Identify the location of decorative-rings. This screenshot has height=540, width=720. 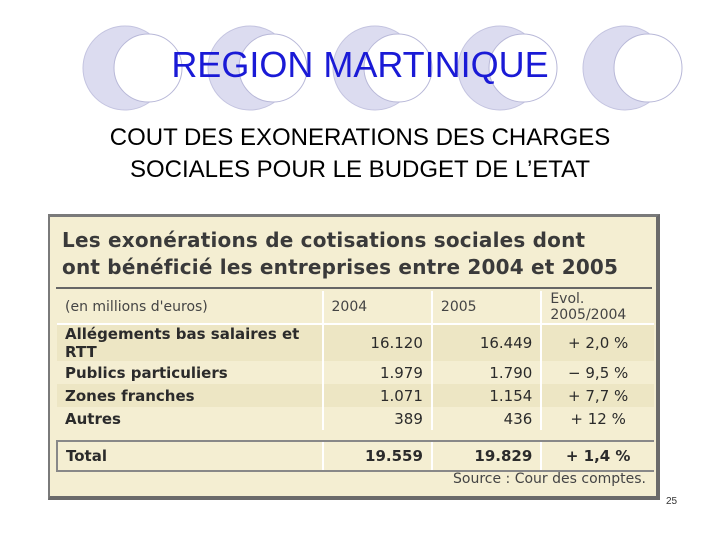
(382, 68).